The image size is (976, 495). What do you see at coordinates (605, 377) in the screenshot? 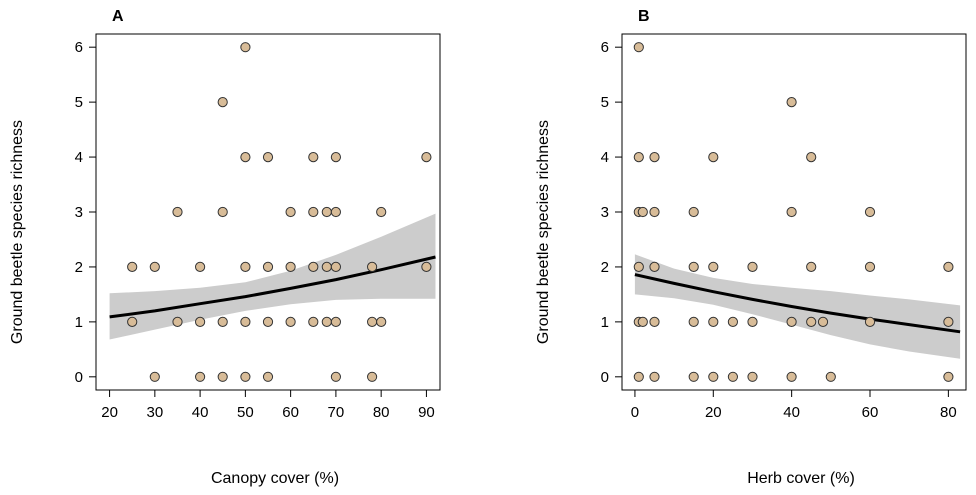
I see `panel-b-y-tick-label: 0` at bounding box center [605, 377].